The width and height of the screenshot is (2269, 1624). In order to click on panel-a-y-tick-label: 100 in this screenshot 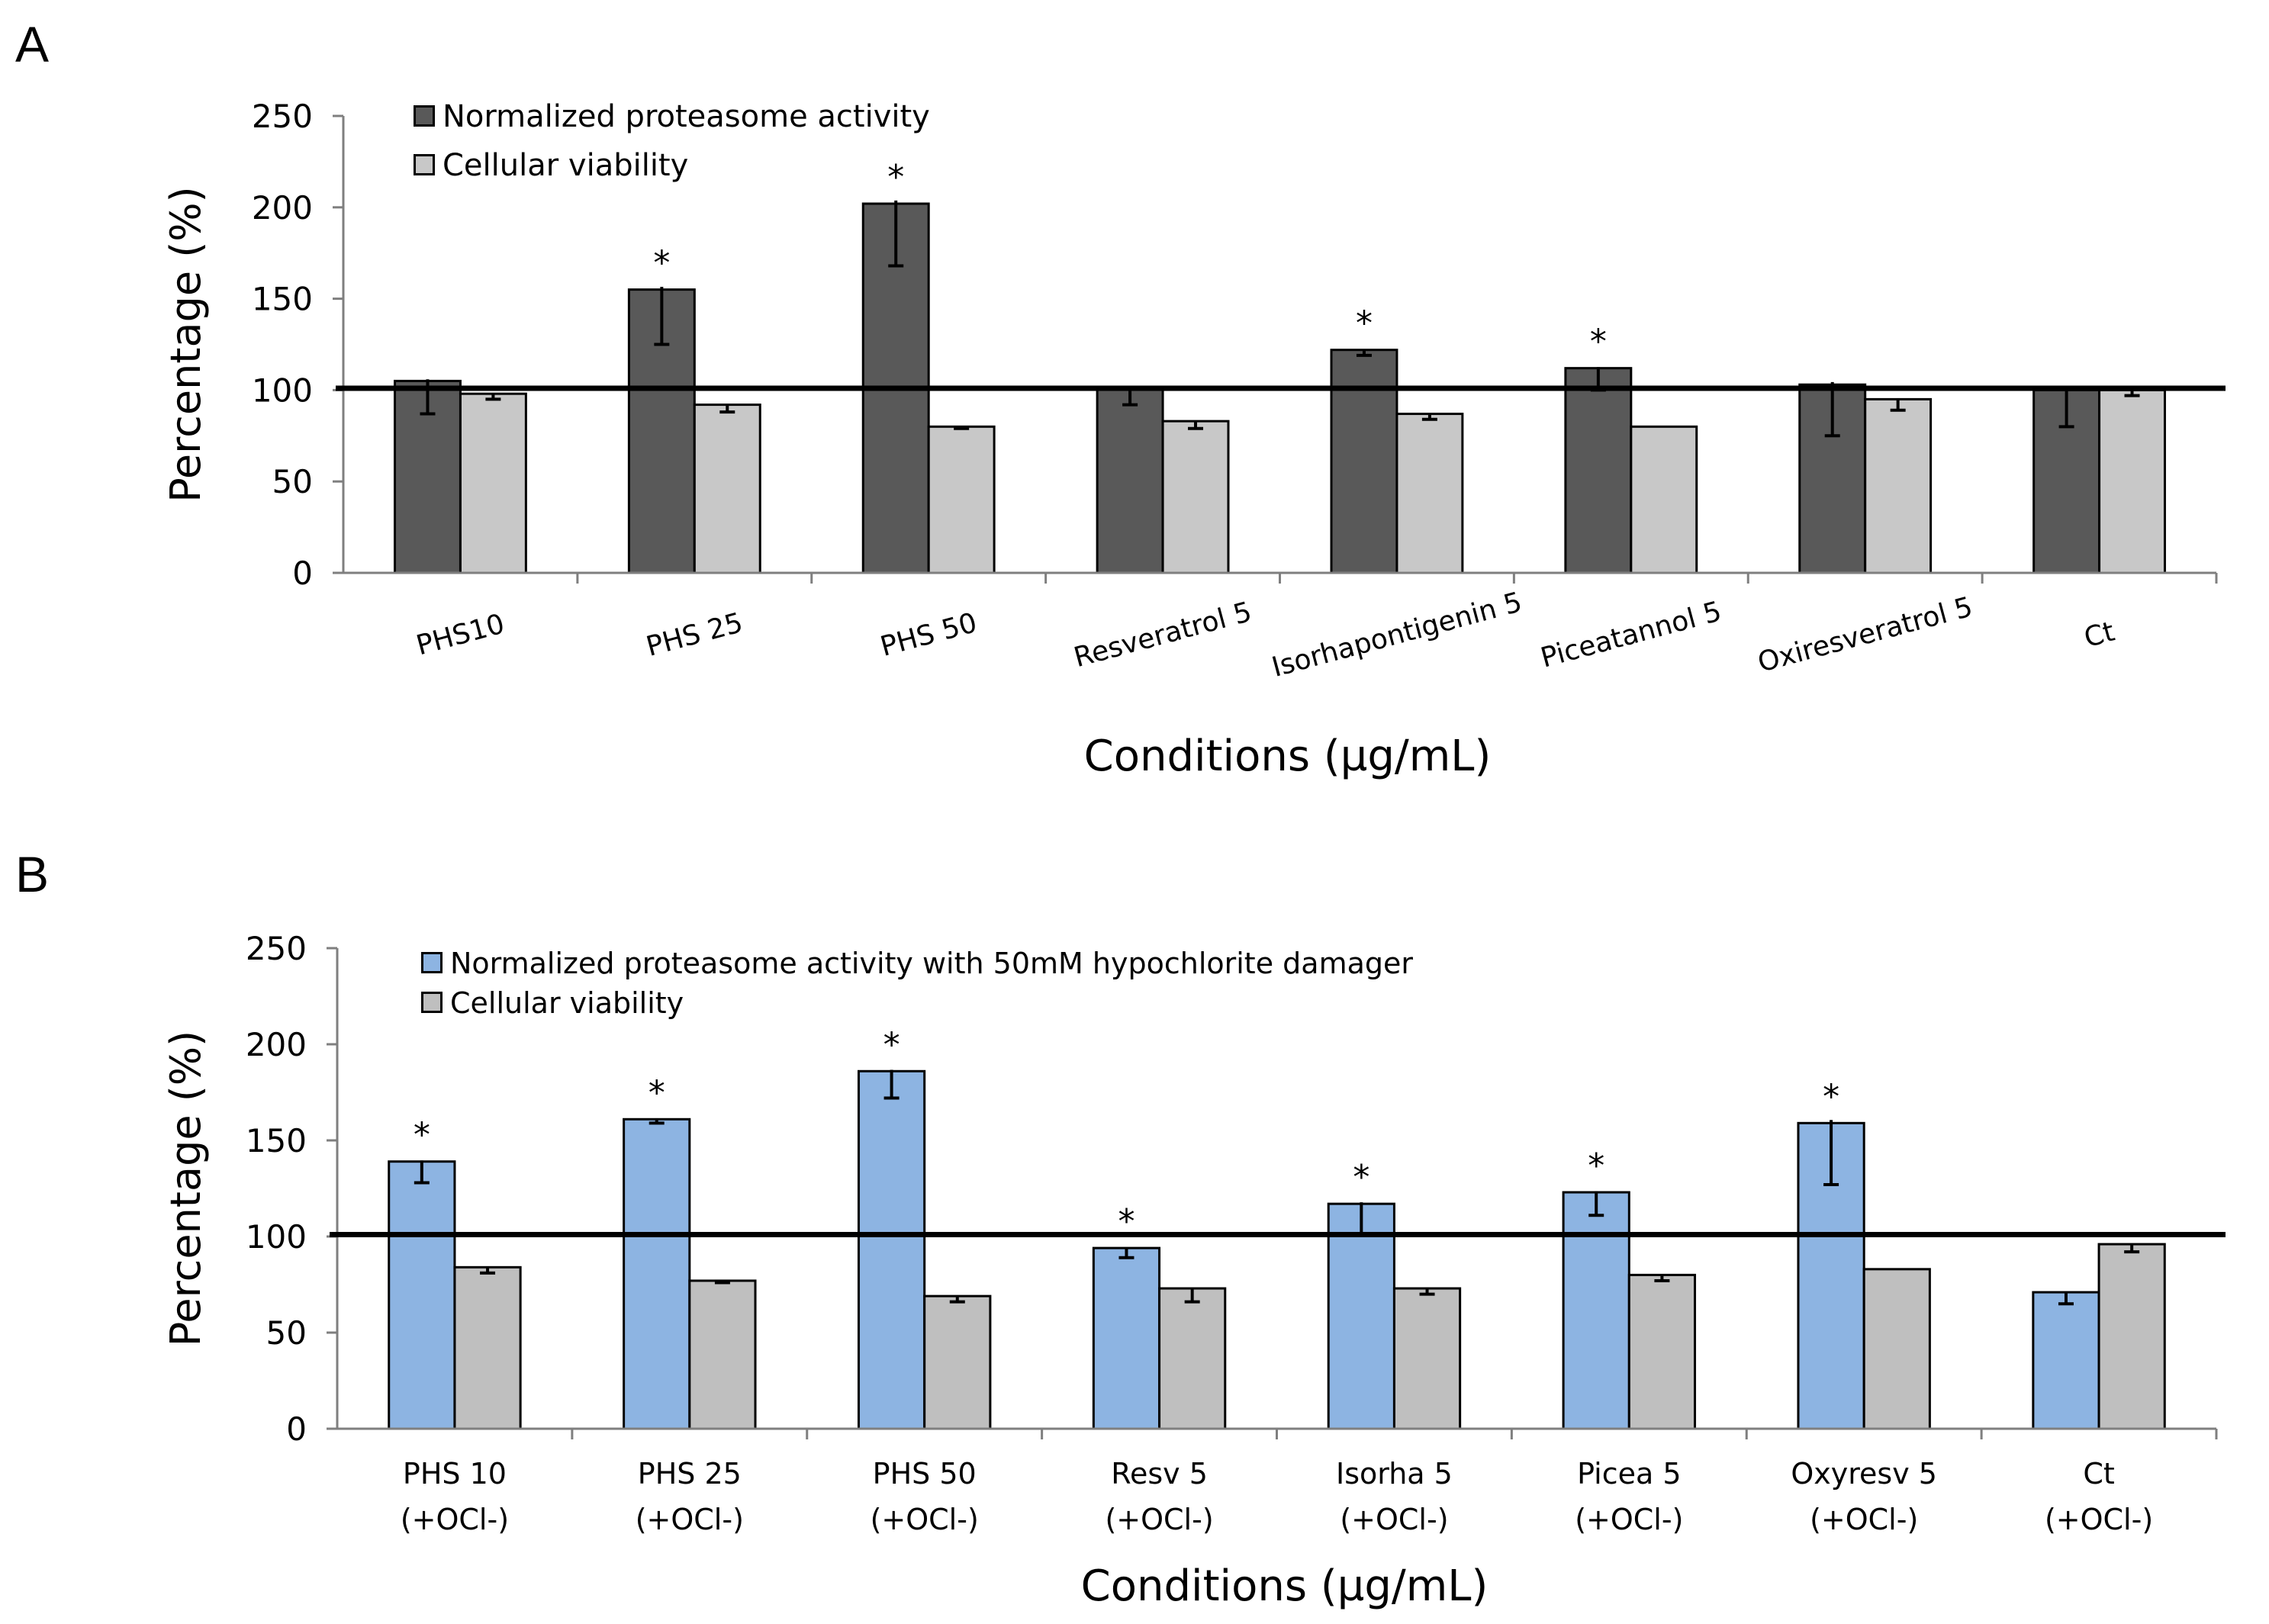, I will do `click(282, 390)`.